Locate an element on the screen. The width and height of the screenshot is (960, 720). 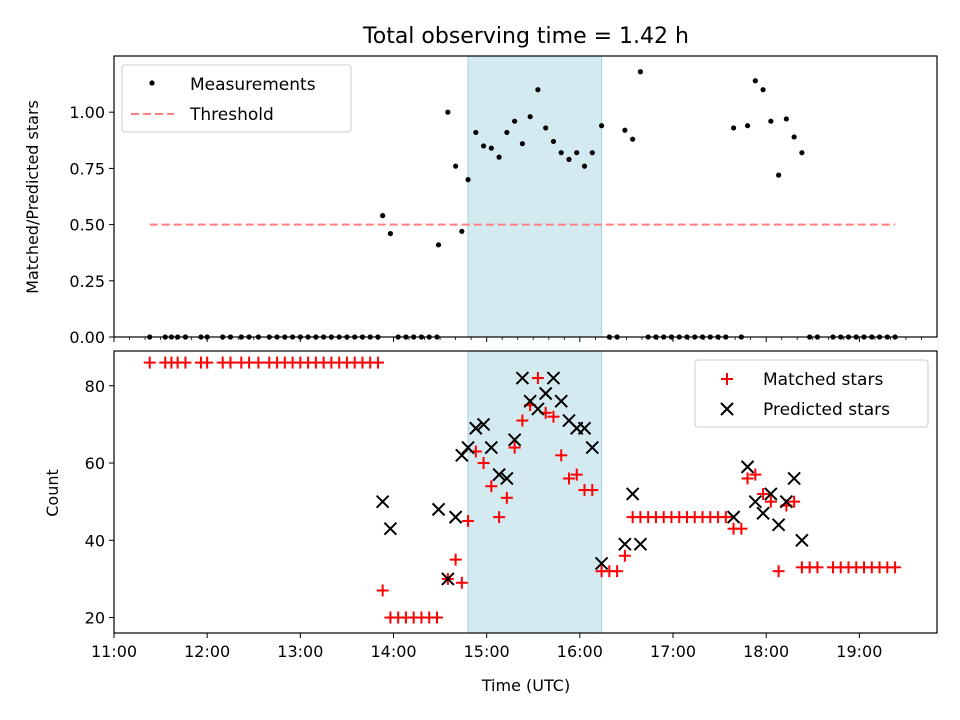
x-tick-label: 13:00 is located at coordinates (300, 651).